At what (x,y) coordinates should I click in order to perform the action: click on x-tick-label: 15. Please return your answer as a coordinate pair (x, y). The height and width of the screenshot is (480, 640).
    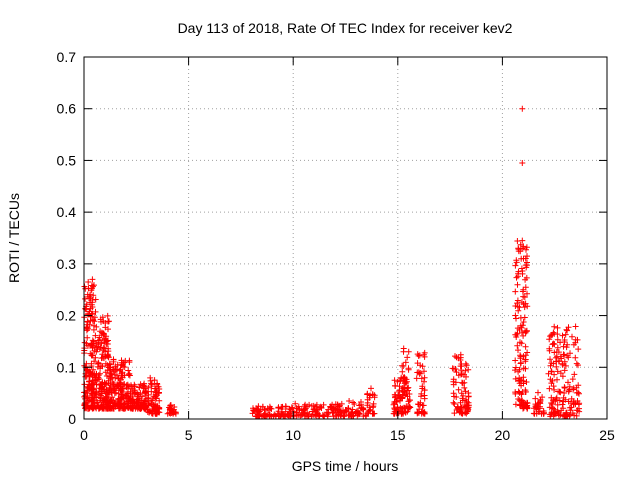
    Looking at the image, I should click on (398, 435).